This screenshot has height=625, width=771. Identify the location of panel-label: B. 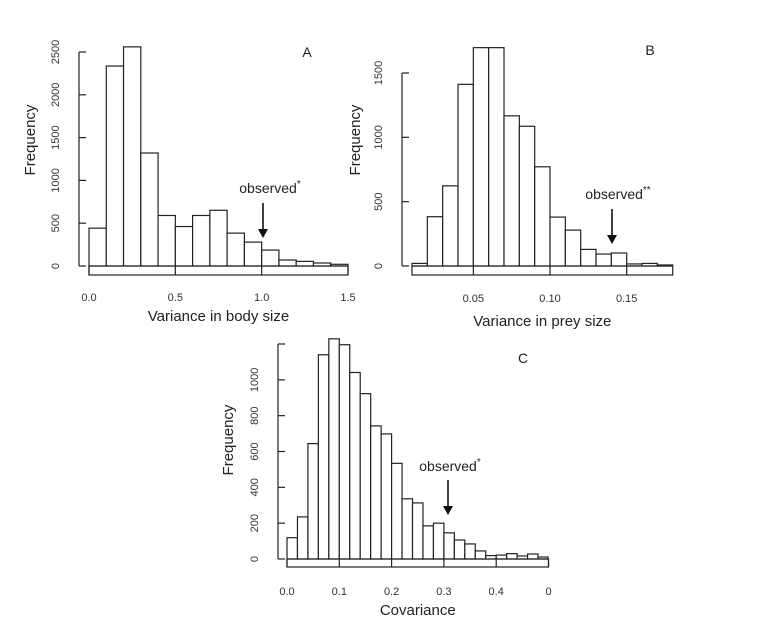
(649, 50).